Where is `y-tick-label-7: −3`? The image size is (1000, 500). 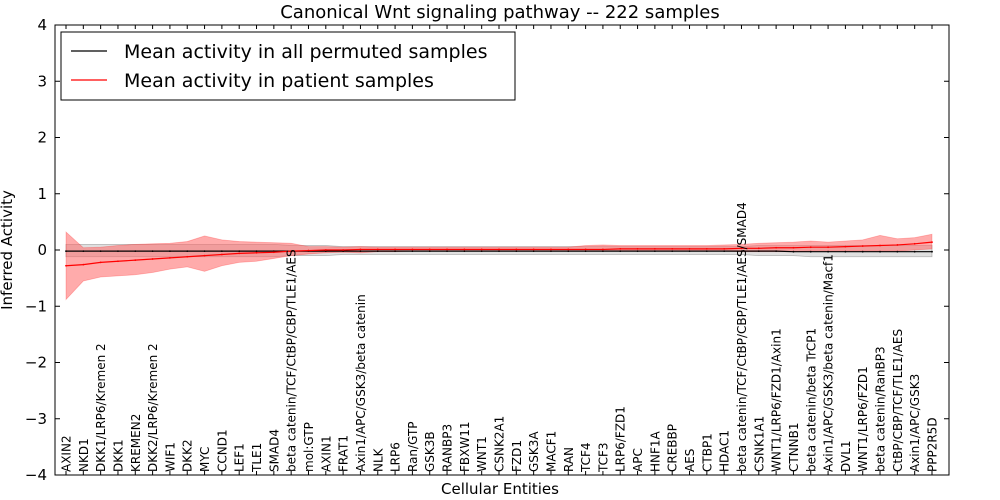
y-tick-label-7: −3 is located at coordinates (36, 419).